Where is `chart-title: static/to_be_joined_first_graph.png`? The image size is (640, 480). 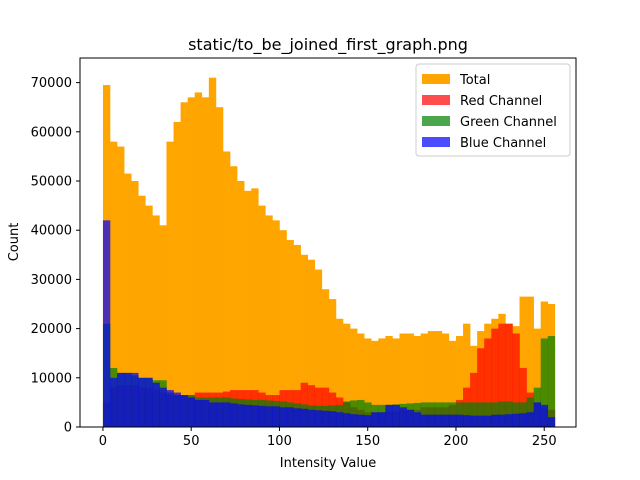
chart-title: static/to_be_joined_first_graph.png is located at coordinates (328, 45).